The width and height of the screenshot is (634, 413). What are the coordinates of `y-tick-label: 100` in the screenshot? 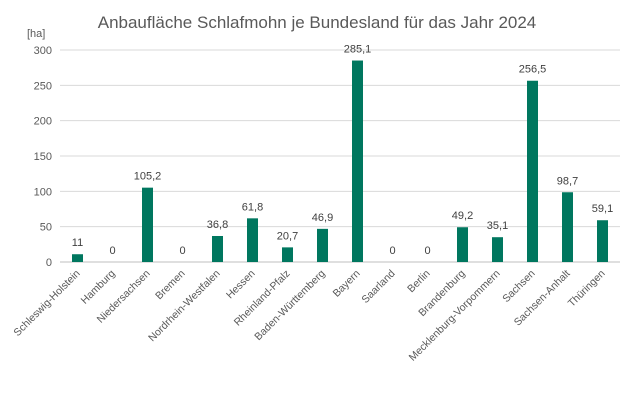 It's located at (43, 192).